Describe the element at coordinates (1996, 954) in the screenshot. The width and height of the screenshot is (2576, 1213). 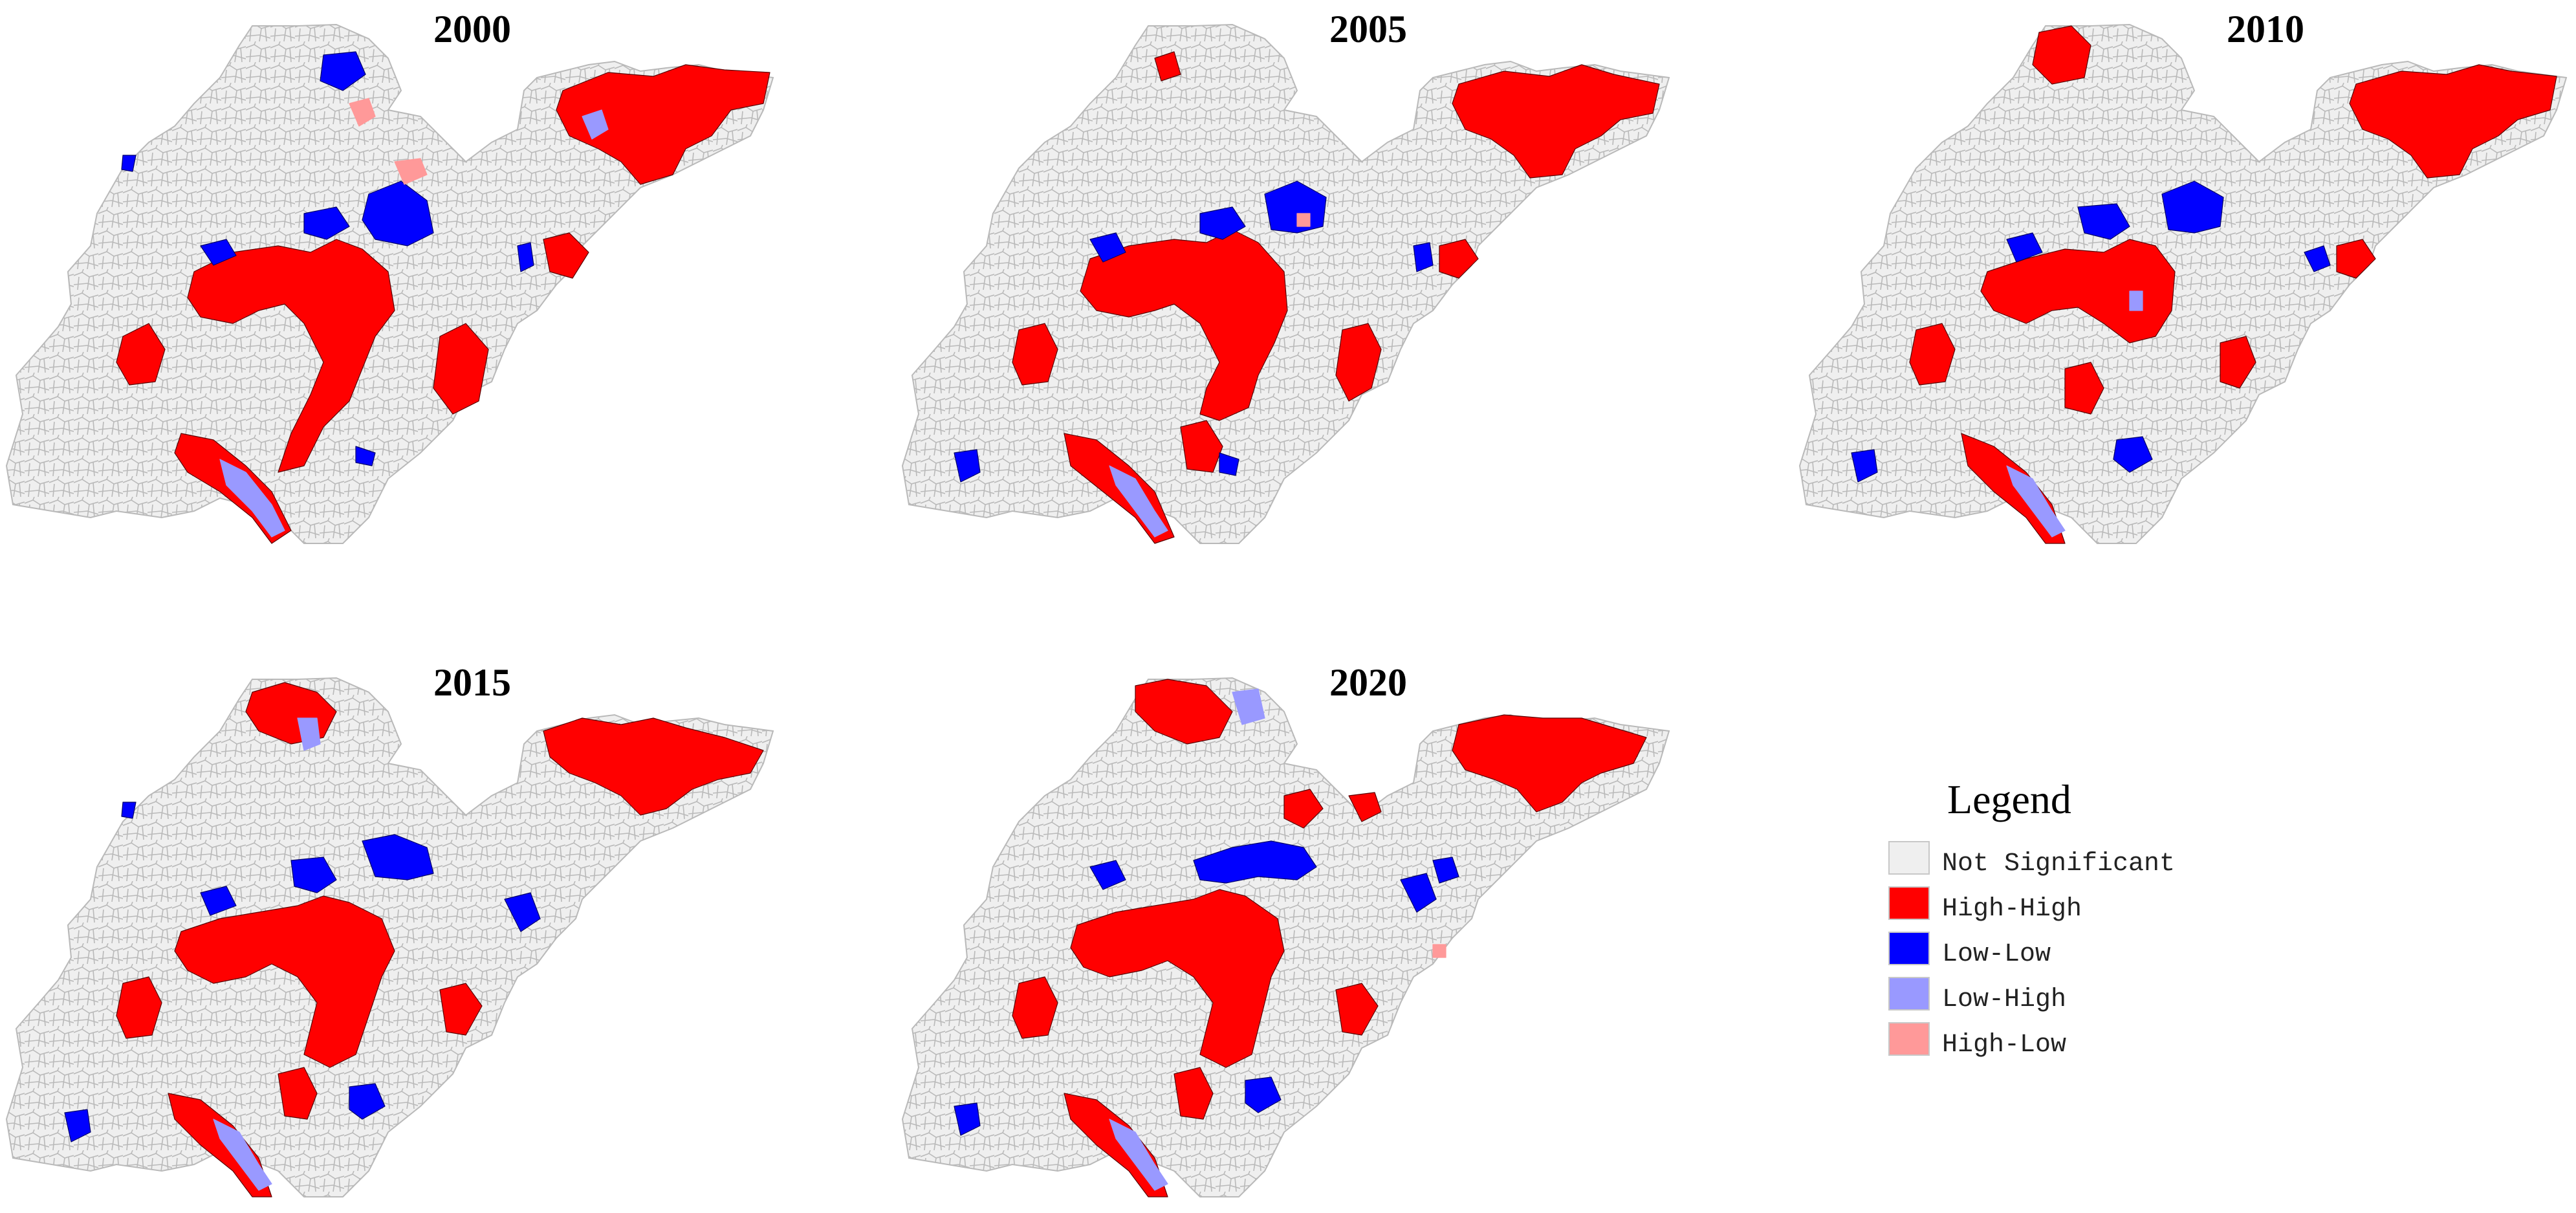
I see `legend-label: Low-Low` at that location.